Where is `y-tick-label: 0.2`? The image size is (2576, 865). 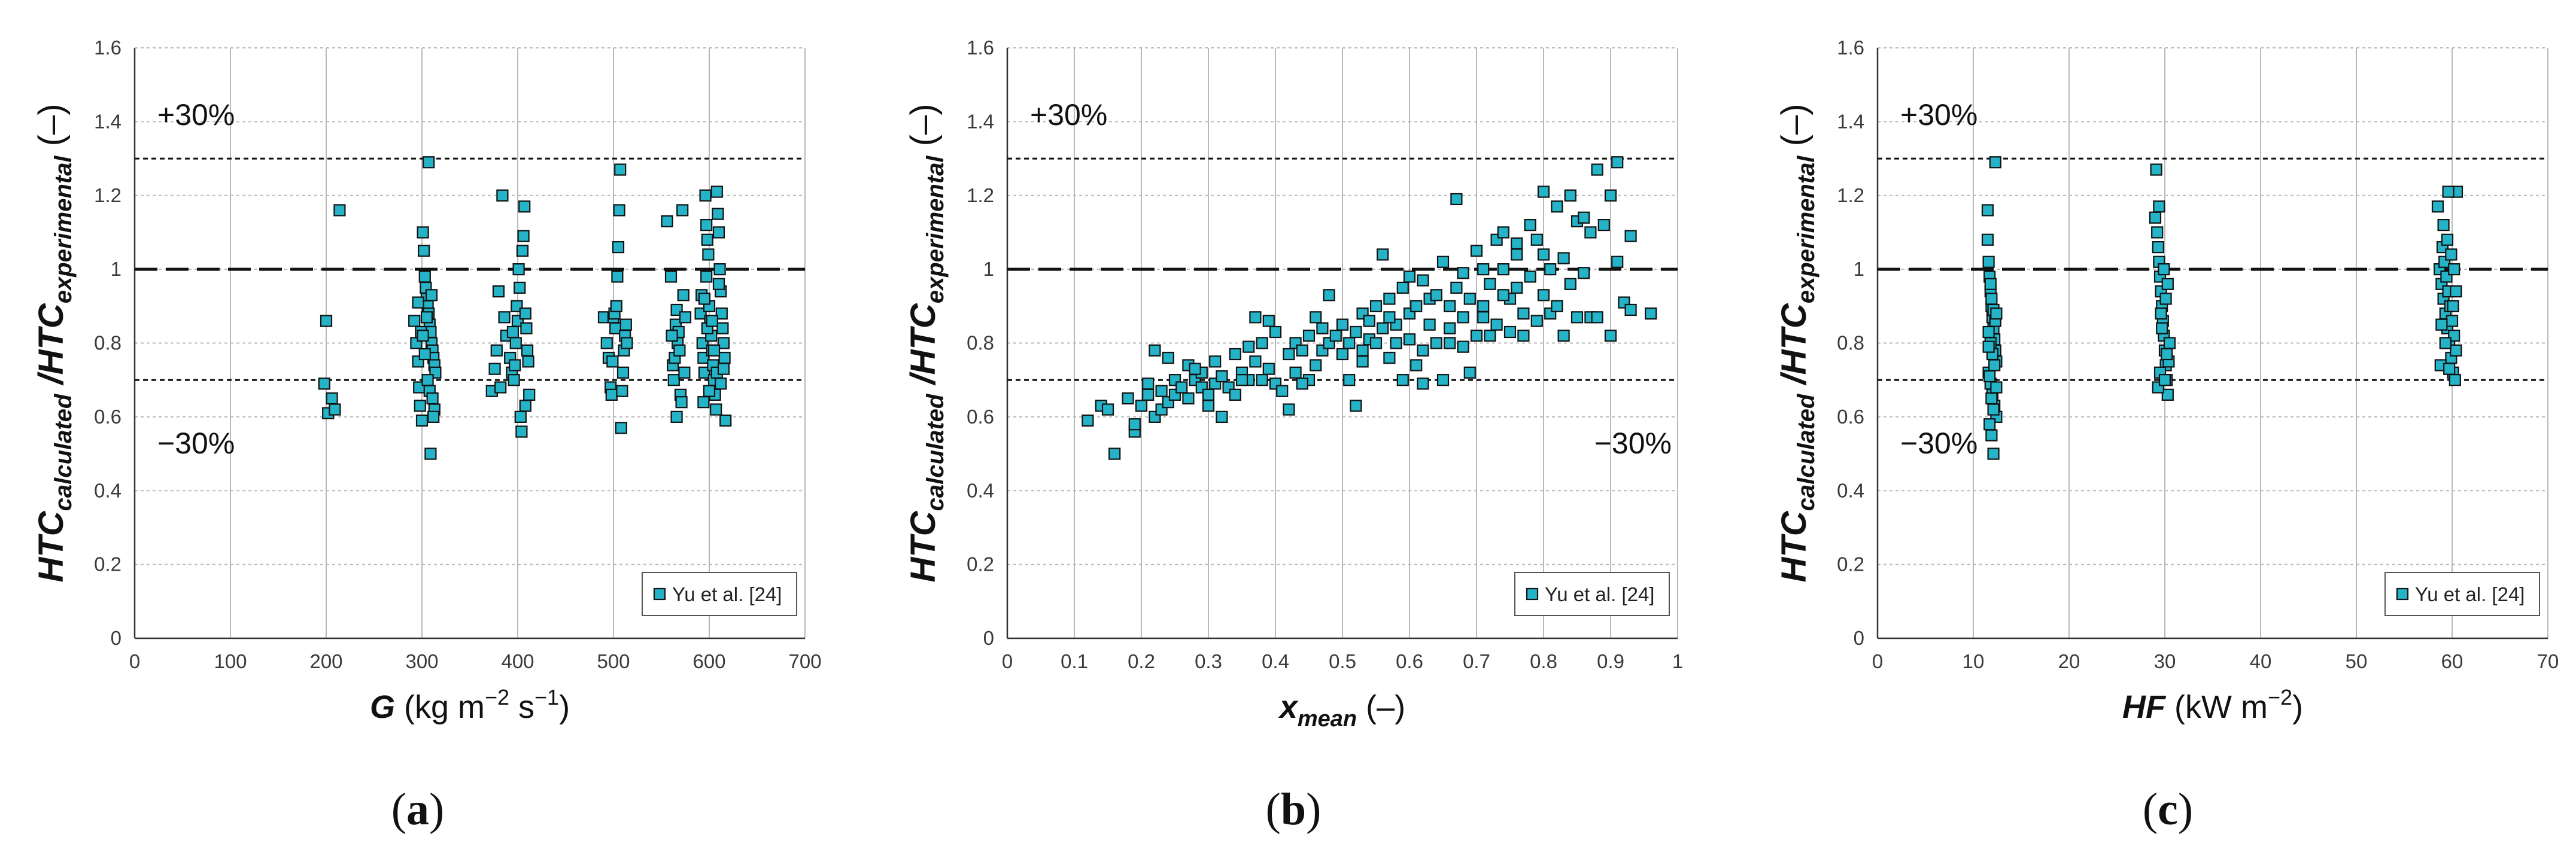
y-tick-label: 0.2 is located at coordinates (1850, 564).